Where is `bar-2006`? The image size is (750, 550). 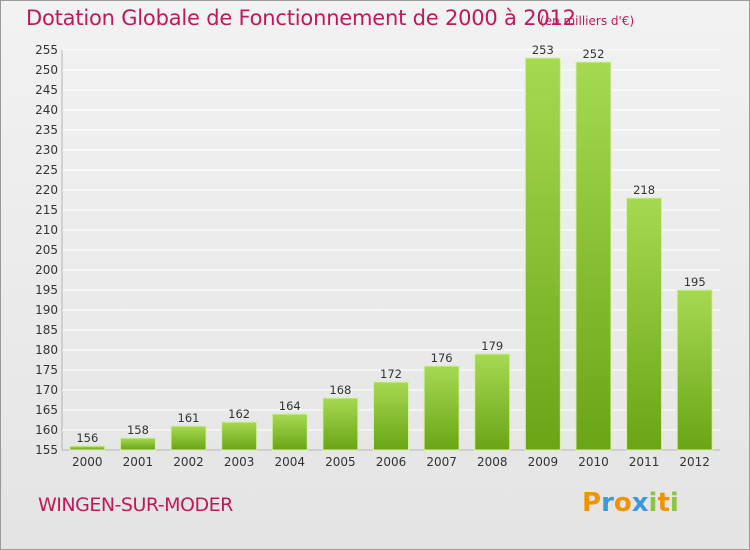
bar-2006 is located at coordinates (391, 416).